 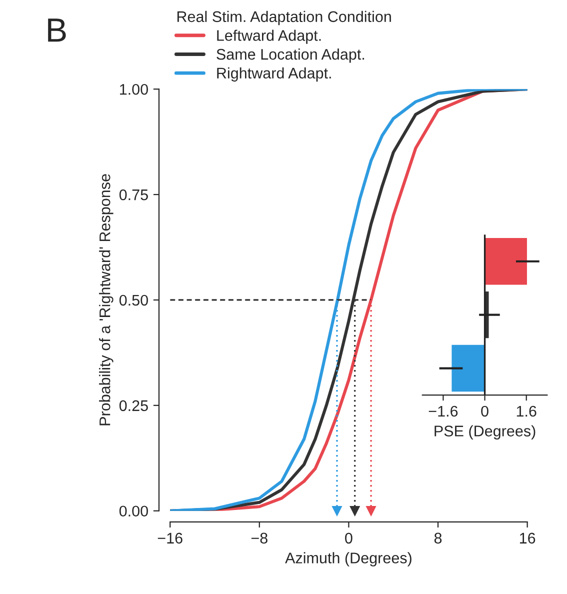 I want to click on x-tick-label: 8, so click(x=438, y=538).